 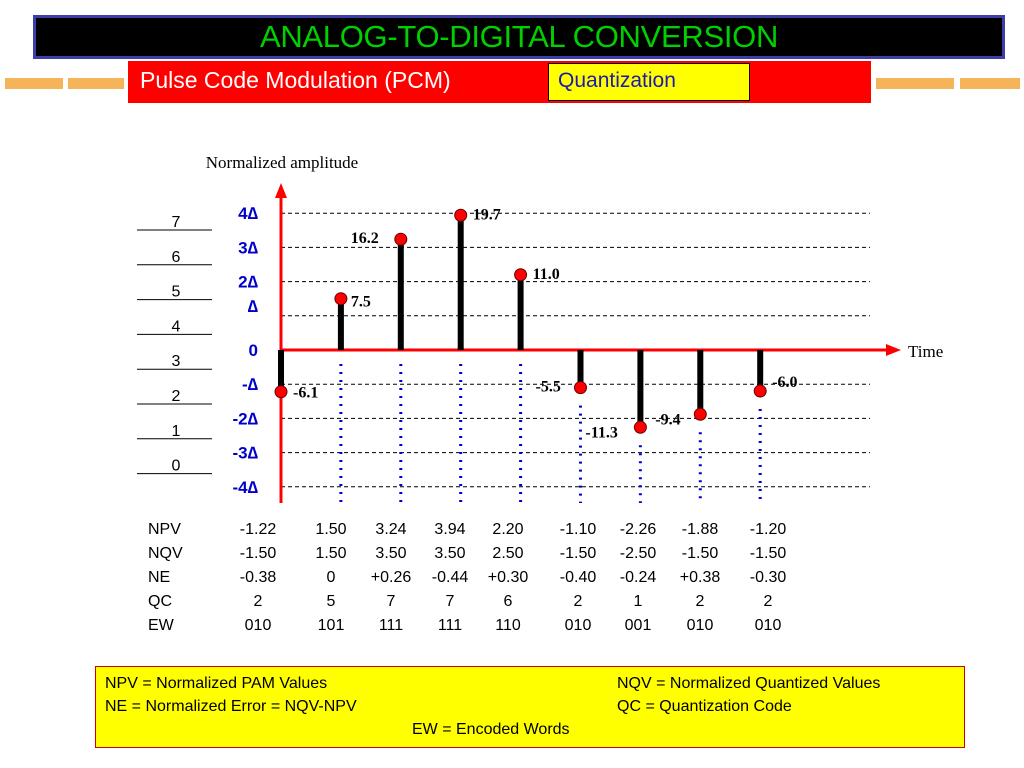 I want to click on y-axis-arrow, so click(x=281, y=190).